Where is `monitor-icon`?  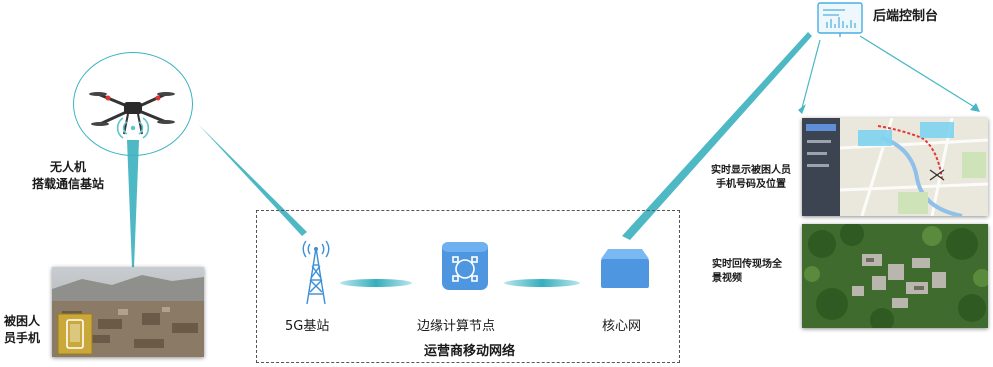 monitor-icon is located at coordinates (840, 19).